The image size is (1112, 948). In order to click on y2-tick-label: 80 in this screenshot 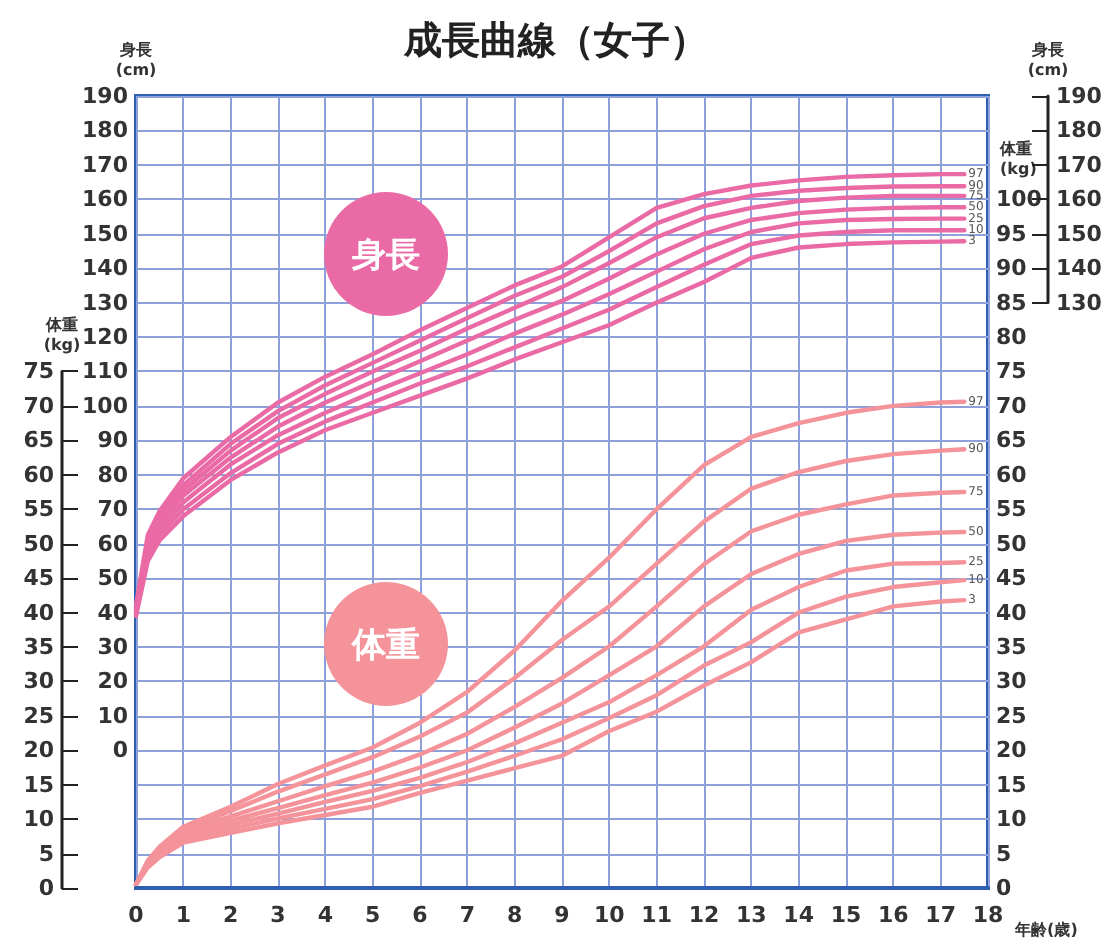, I will do `click(1012, 337)`.